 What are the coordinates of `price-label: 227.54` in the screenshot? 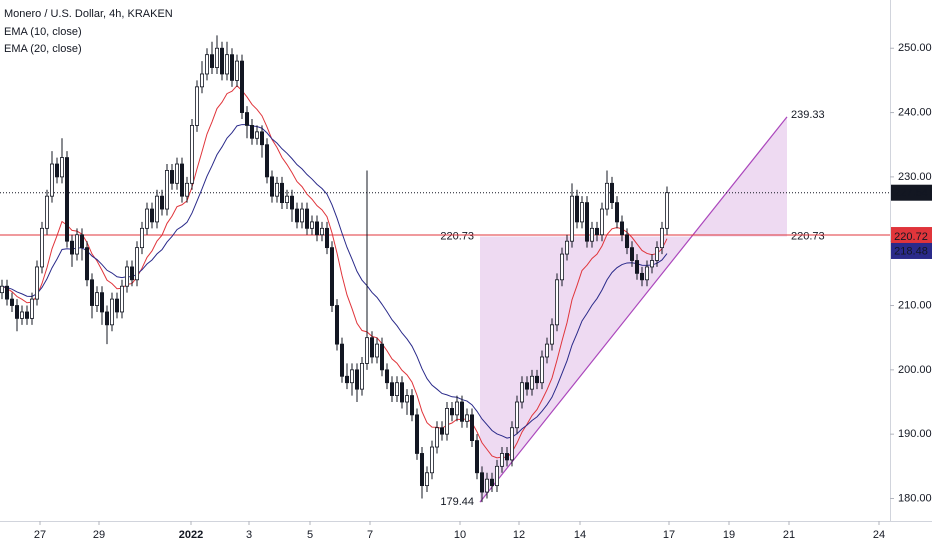 It's located at (911, 193).